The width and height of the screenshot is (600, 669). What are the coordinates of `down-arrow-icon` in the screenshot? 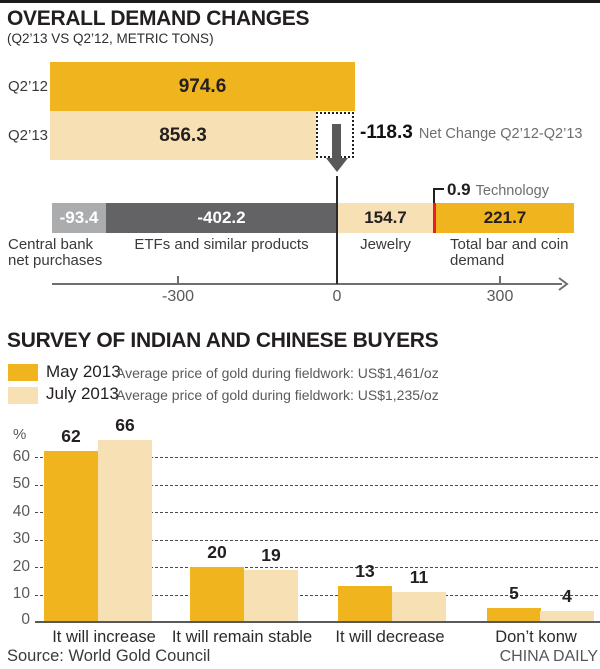 It's located at (337, 165).